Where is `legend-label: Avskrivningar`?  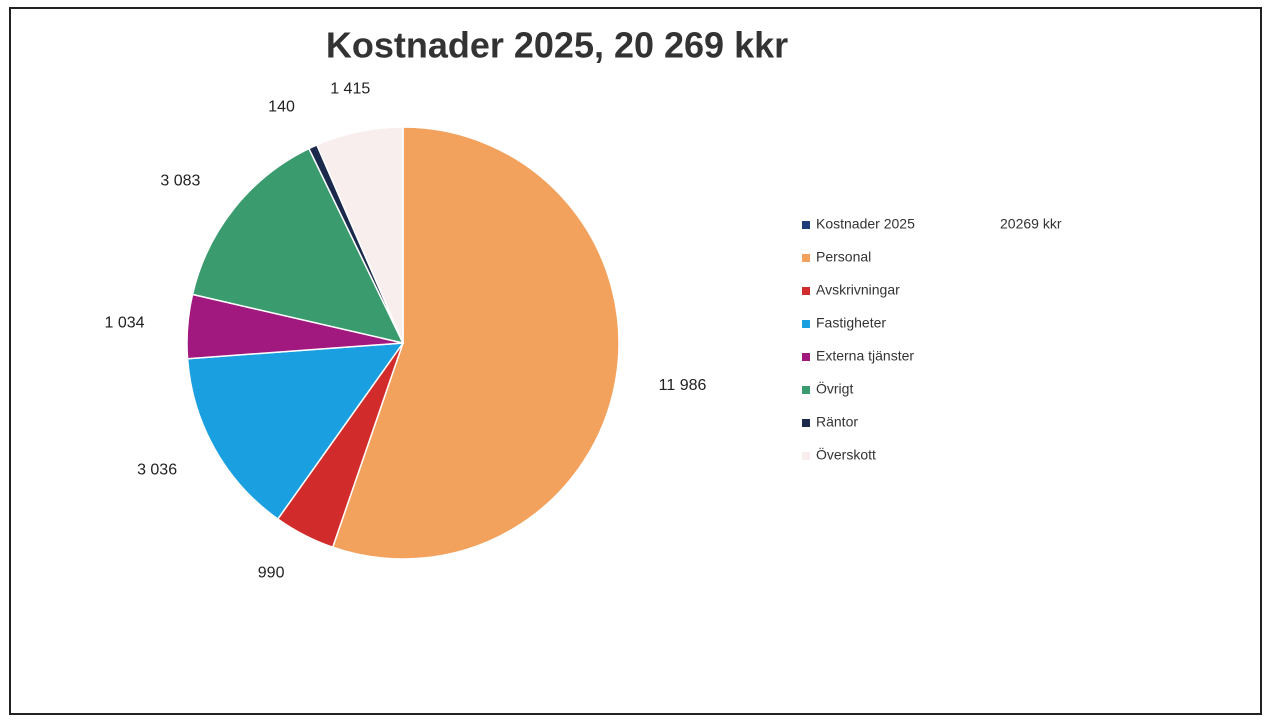 legend-label: Avskrivningar is located at coordinates (858, 290).